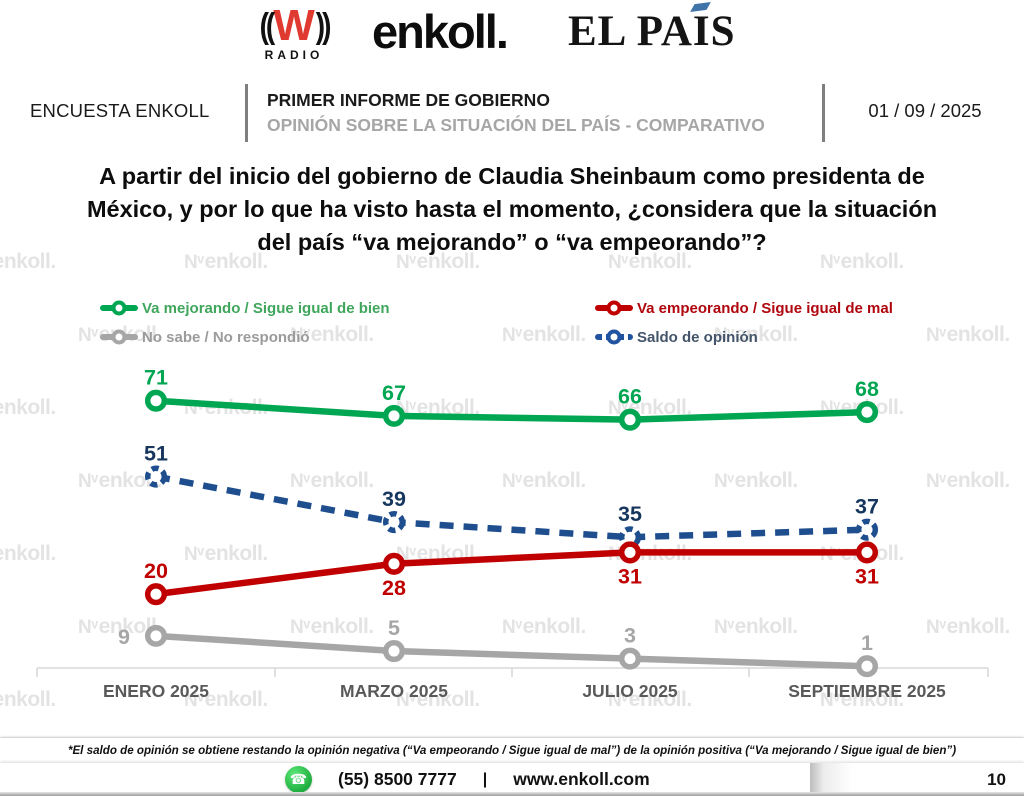 This screenshot has height=796, width=1024. I want to click on data-point-value-label: 71, so click(156, 378).